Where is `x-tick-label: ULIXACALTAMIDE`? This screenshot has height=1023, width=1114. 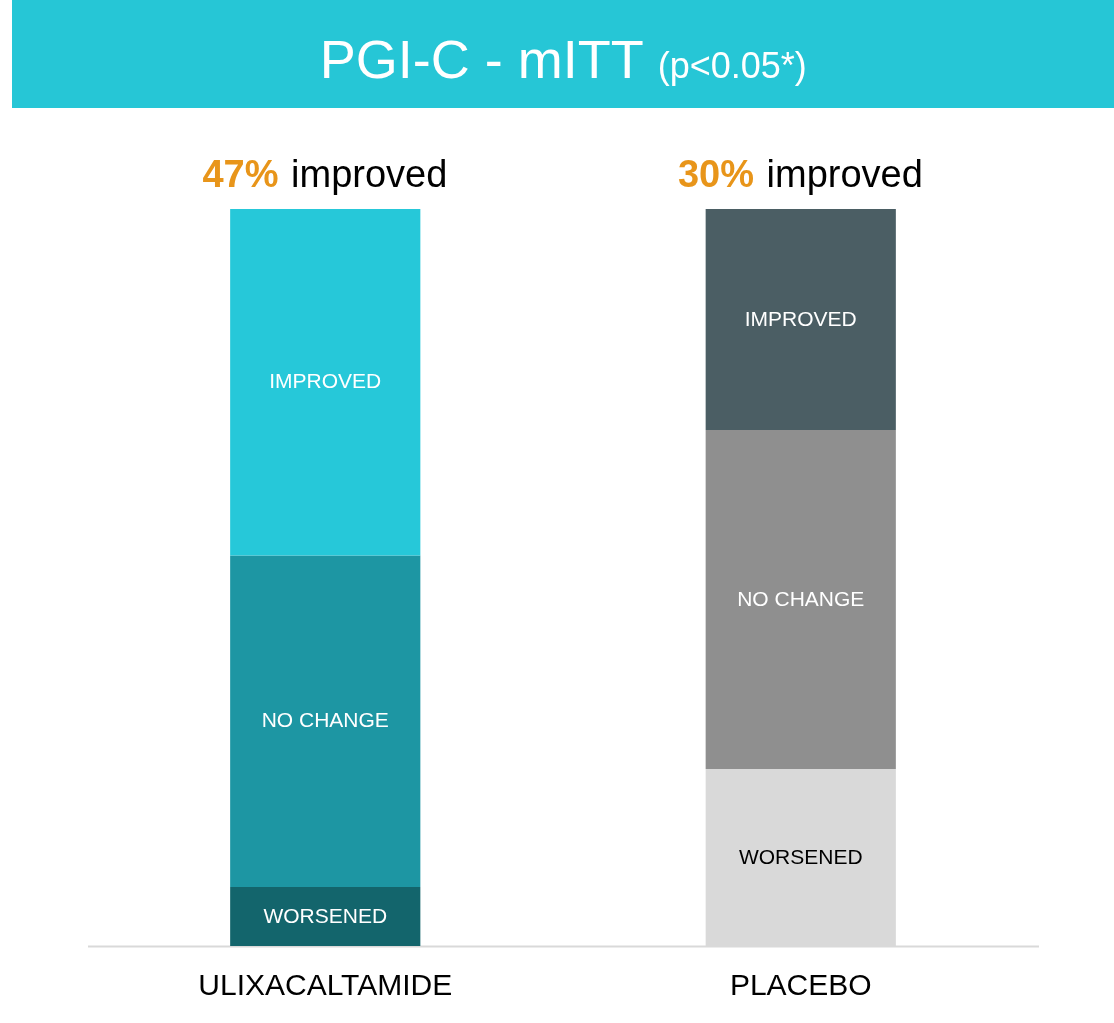
x-tick-label: ULIXACALTAMIDE is located at coordinates (325, 984).